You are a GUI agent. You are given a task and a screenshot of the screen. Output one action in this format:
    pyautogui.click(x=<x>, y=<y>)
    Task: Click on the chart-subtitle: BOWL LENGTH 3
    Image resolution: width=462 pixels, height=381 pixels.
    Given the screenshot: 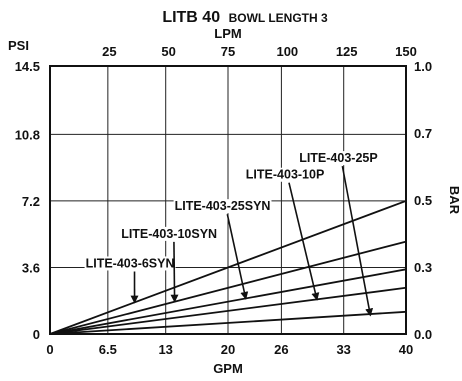 What is the action you would take?
    pyautogui.click(x=278, y=18)
    